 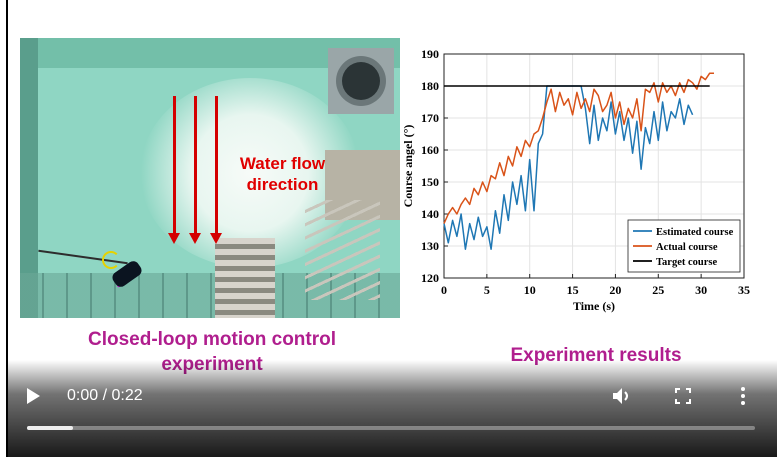 What do you see at coordinates (29, 178) in the screenshot?
I see `tank-wall-left` at bounding box center [29, 178].